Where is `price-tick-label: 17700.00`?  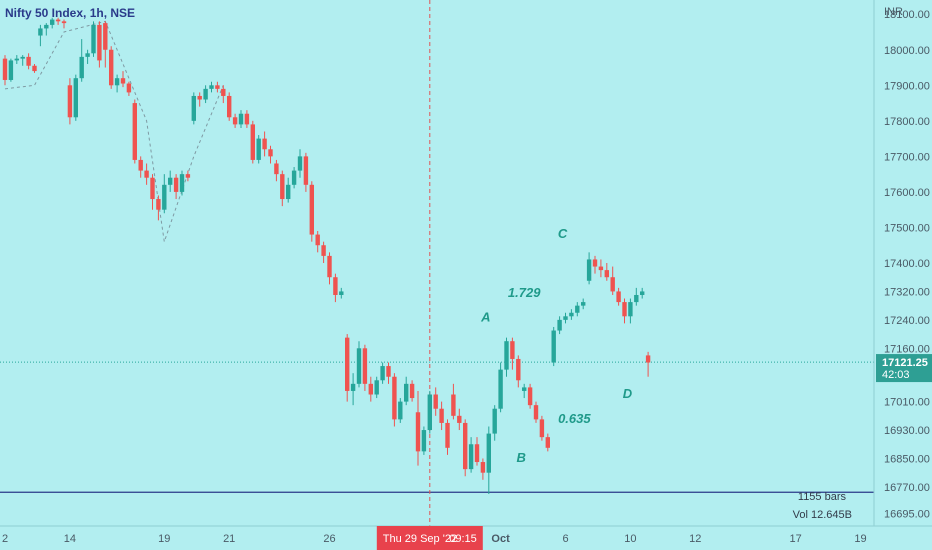 price-tick-label: 17700.00 is located at coordinates (907, 157).